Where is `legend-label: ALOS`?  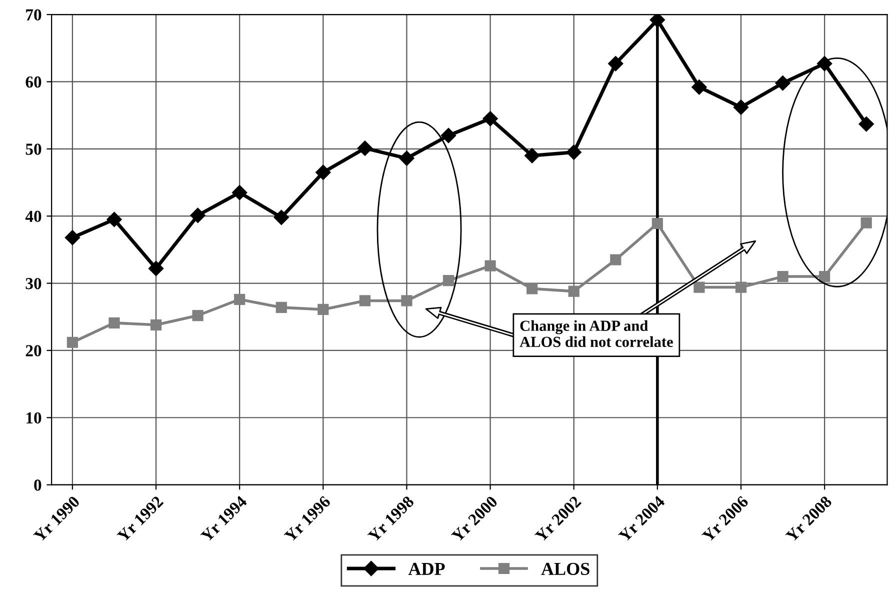
legend-label: ALOS is located at coordinates (565, 568).